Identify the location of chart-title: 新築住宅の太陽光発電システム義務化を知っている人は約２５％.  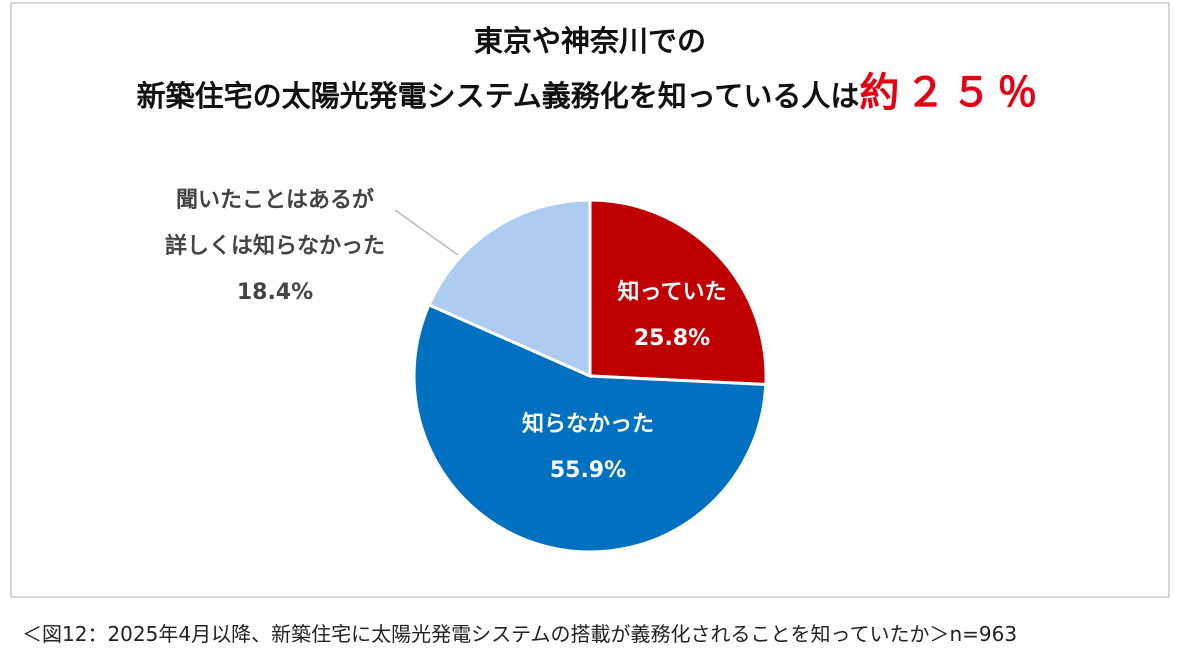
(590, 89).